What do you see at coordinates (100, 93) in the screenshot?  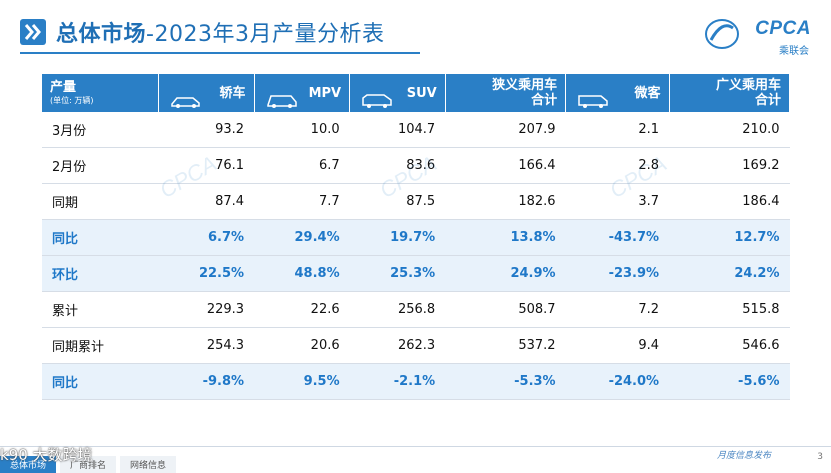 I see `corner-header: 产量 (单位: 万辆)` at bounding box center [100, 93].